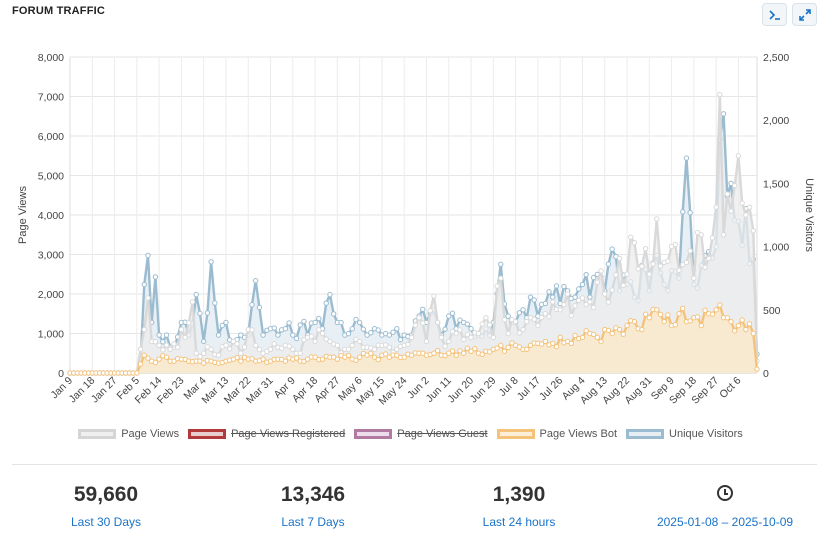 This screenshot has height=534, width=821. What do you see at coordinates (519, 522) in the screenshot?
I see `stat-label: Last 24 hours` at bounding box center [519, 522].